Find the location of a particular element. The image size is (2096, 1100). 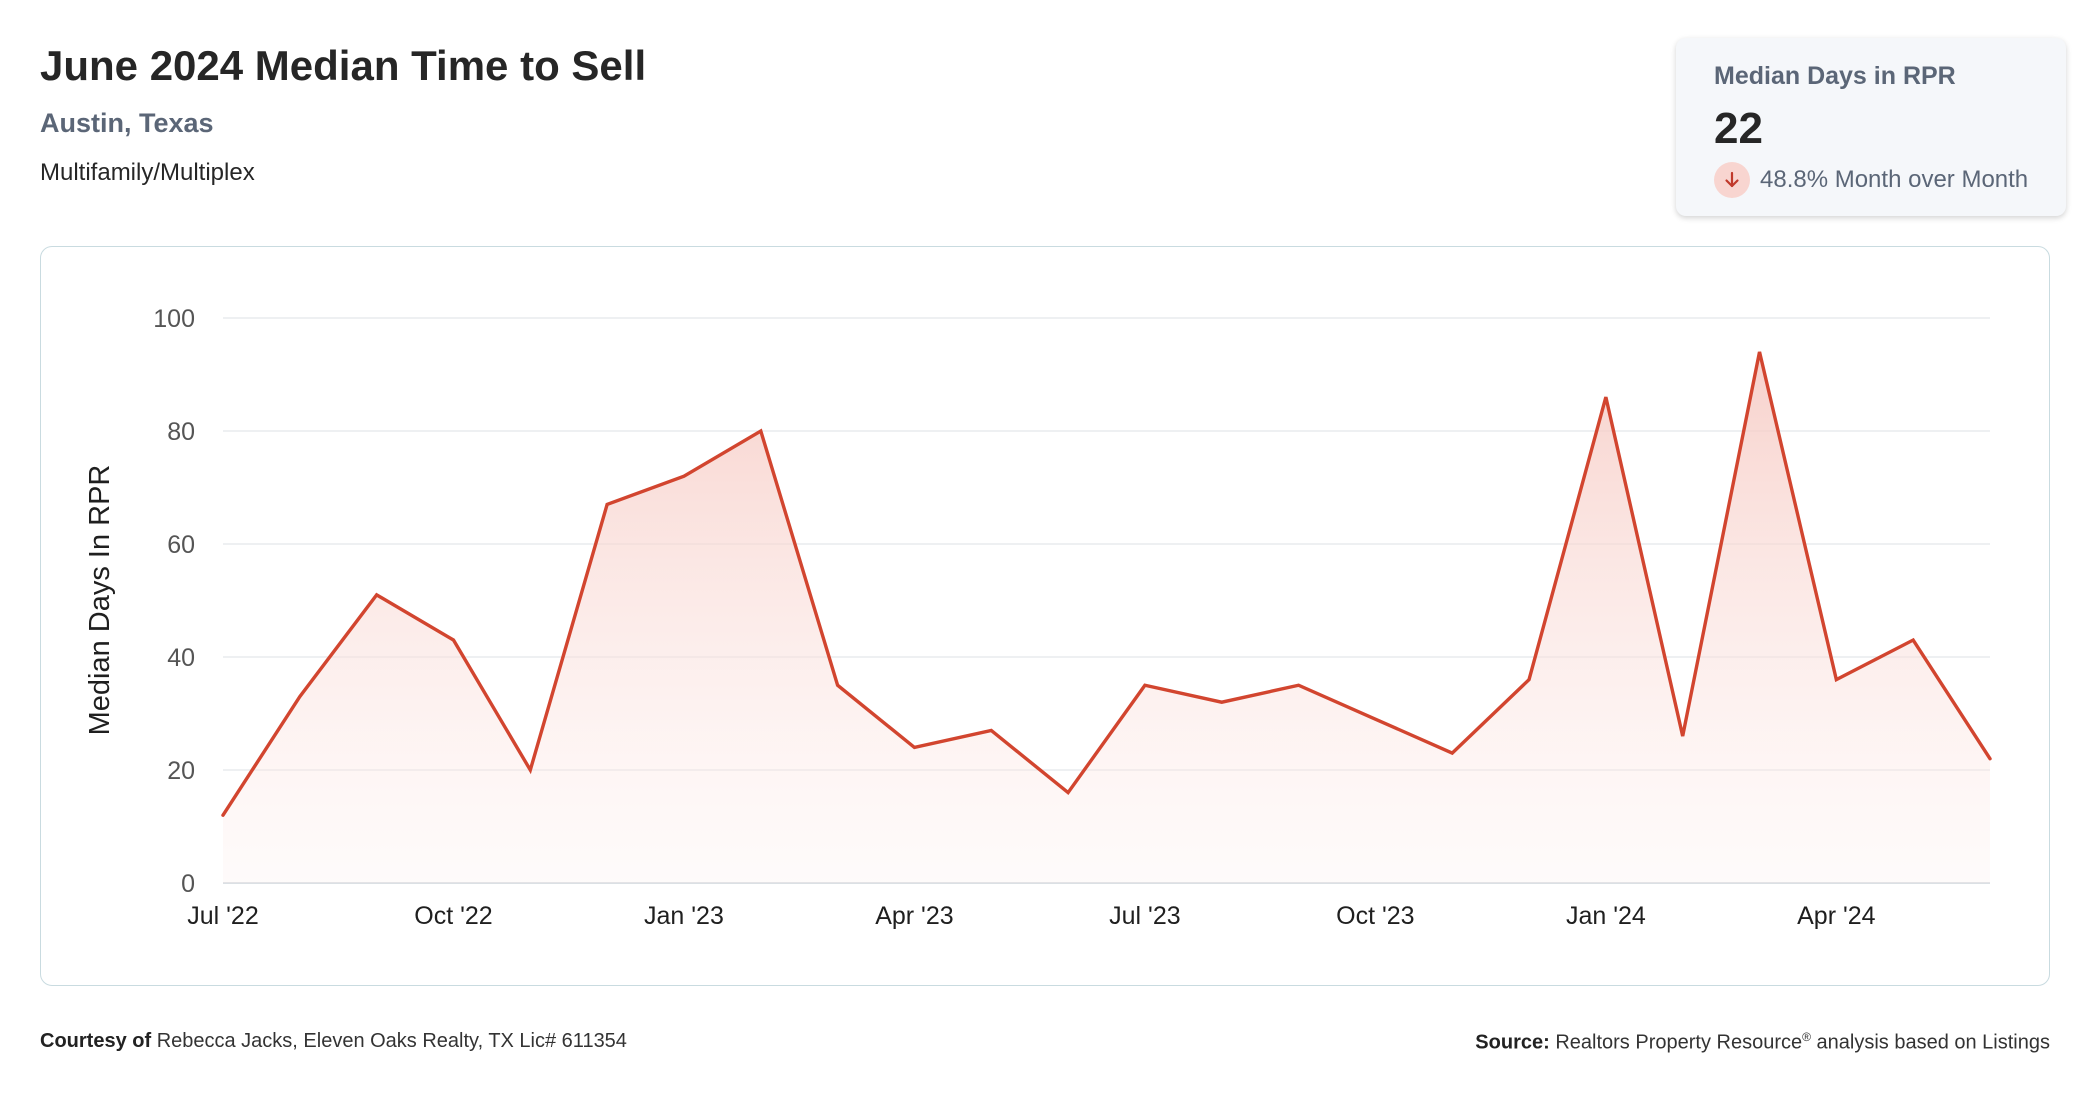

source-label: Source: is located at coordinates (1512, 1042).